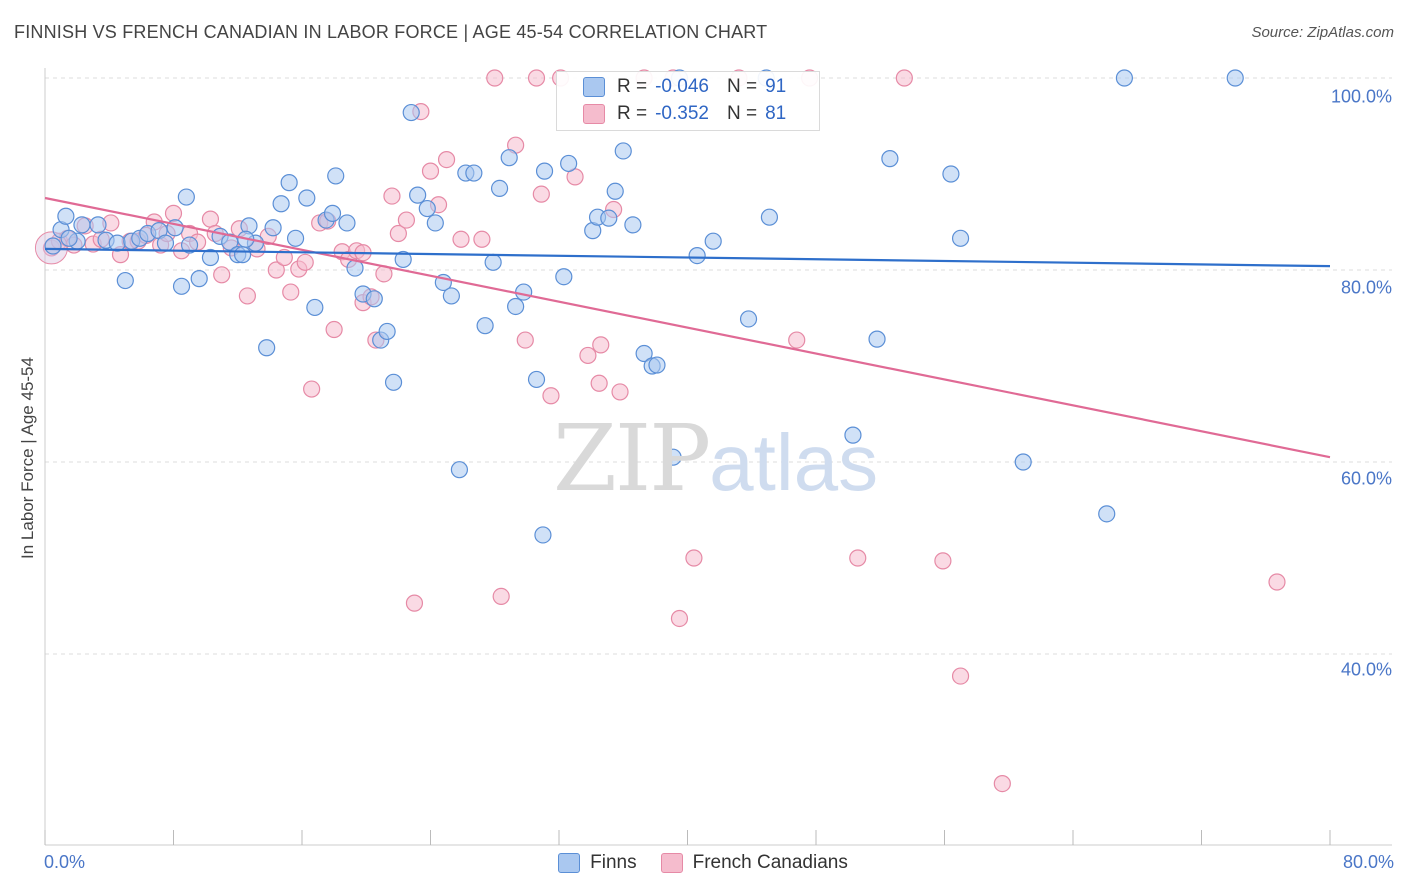  What do you see at coordinates (770, 862) in the screenshot?
I see `legend-label-french-canadians: French Canadians` at bounding box center [770, 862].